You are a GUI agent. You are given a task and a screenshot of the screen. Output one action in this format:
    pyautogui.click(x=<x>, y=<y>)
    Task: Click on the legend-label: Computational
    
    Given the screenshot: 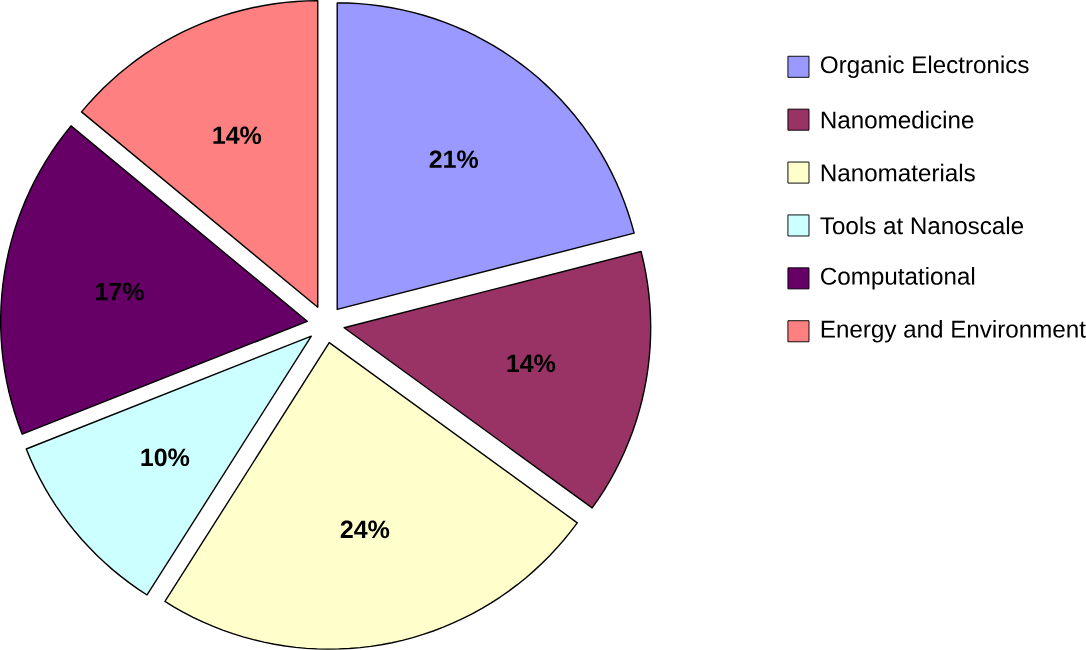 What is the action you would take?
    pyautogui.click(x=898, y=278)
    